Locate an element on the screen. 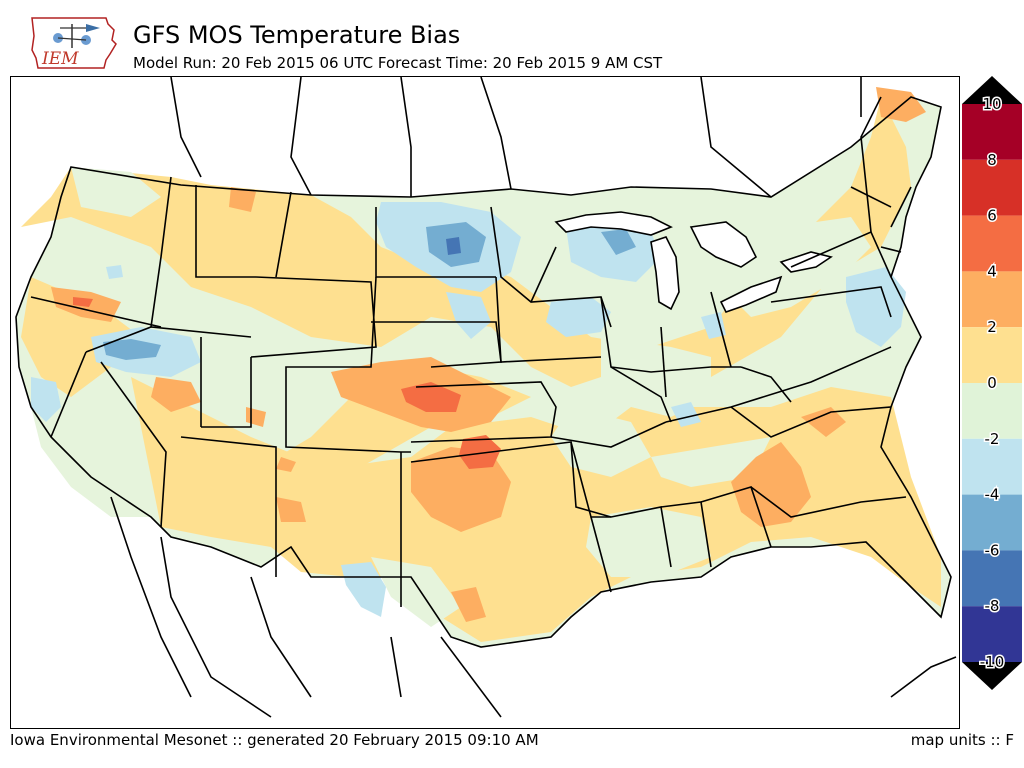 The width and height of the screenshot is (1024, 768). colorbar-bin--2_to_0 is located at coordinates (992, 411).